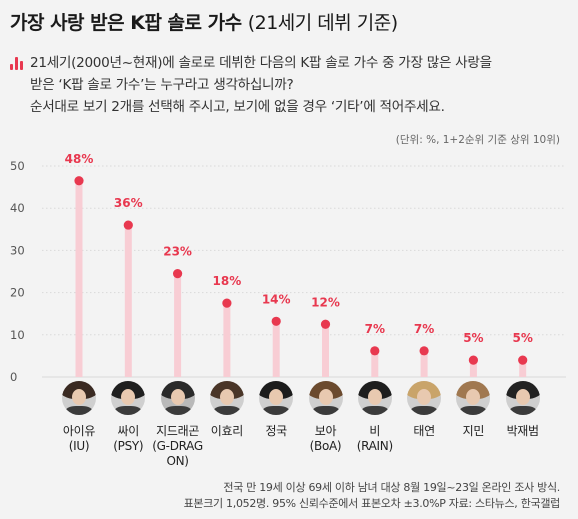 This screenshot has height=519, width=578. What do you see at coordinates (178, 431) in the screenshot?
I see `category-label-line: 지드래곤` at bounding box center [178, 431].